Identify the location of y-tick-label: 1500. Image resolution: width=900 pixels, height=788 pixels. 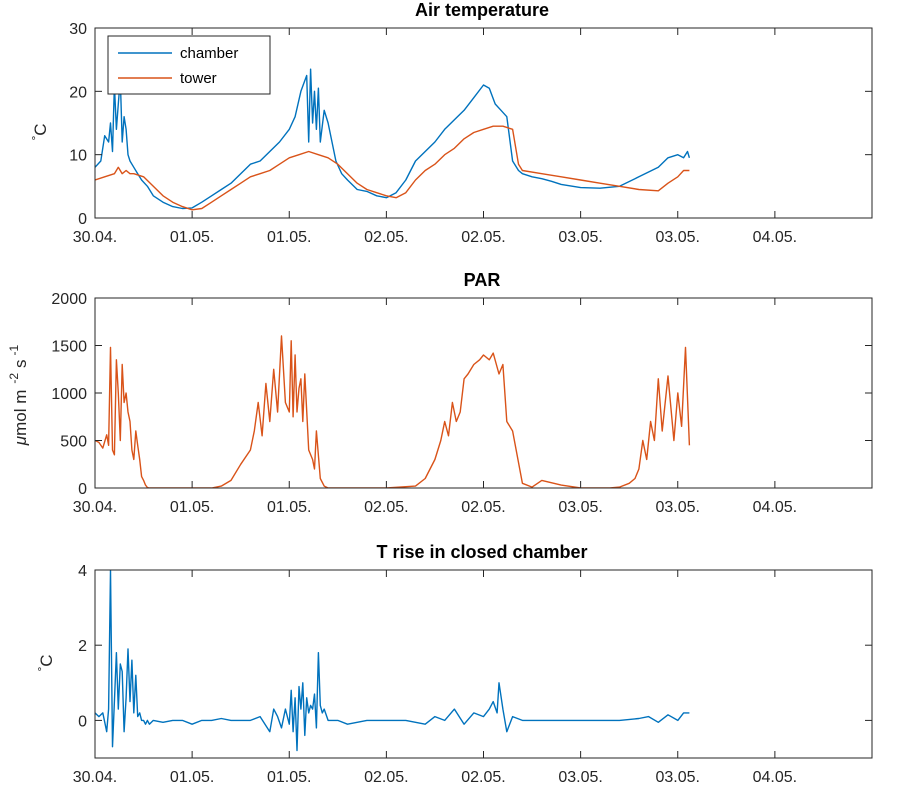
(69, 347).